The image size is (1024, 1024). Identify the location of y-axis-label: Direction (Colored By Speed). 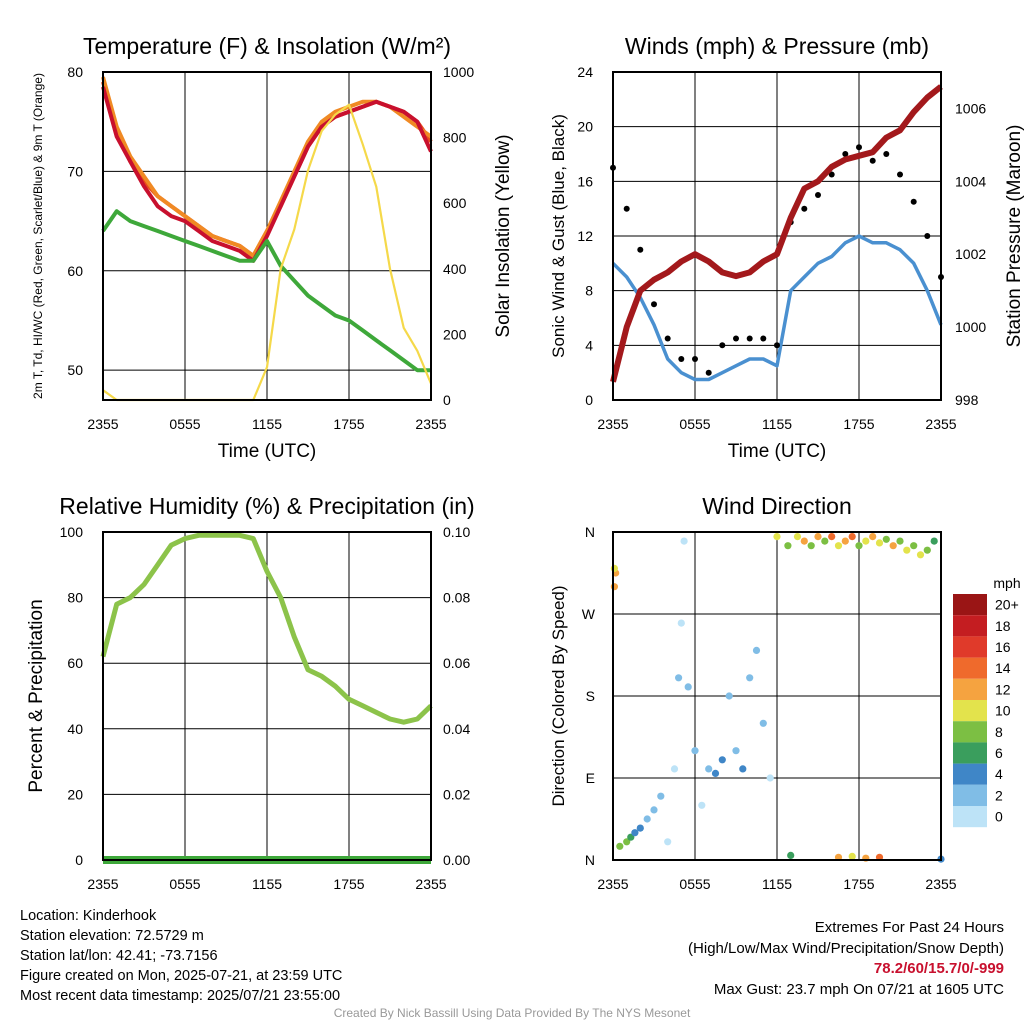
(558, 695).